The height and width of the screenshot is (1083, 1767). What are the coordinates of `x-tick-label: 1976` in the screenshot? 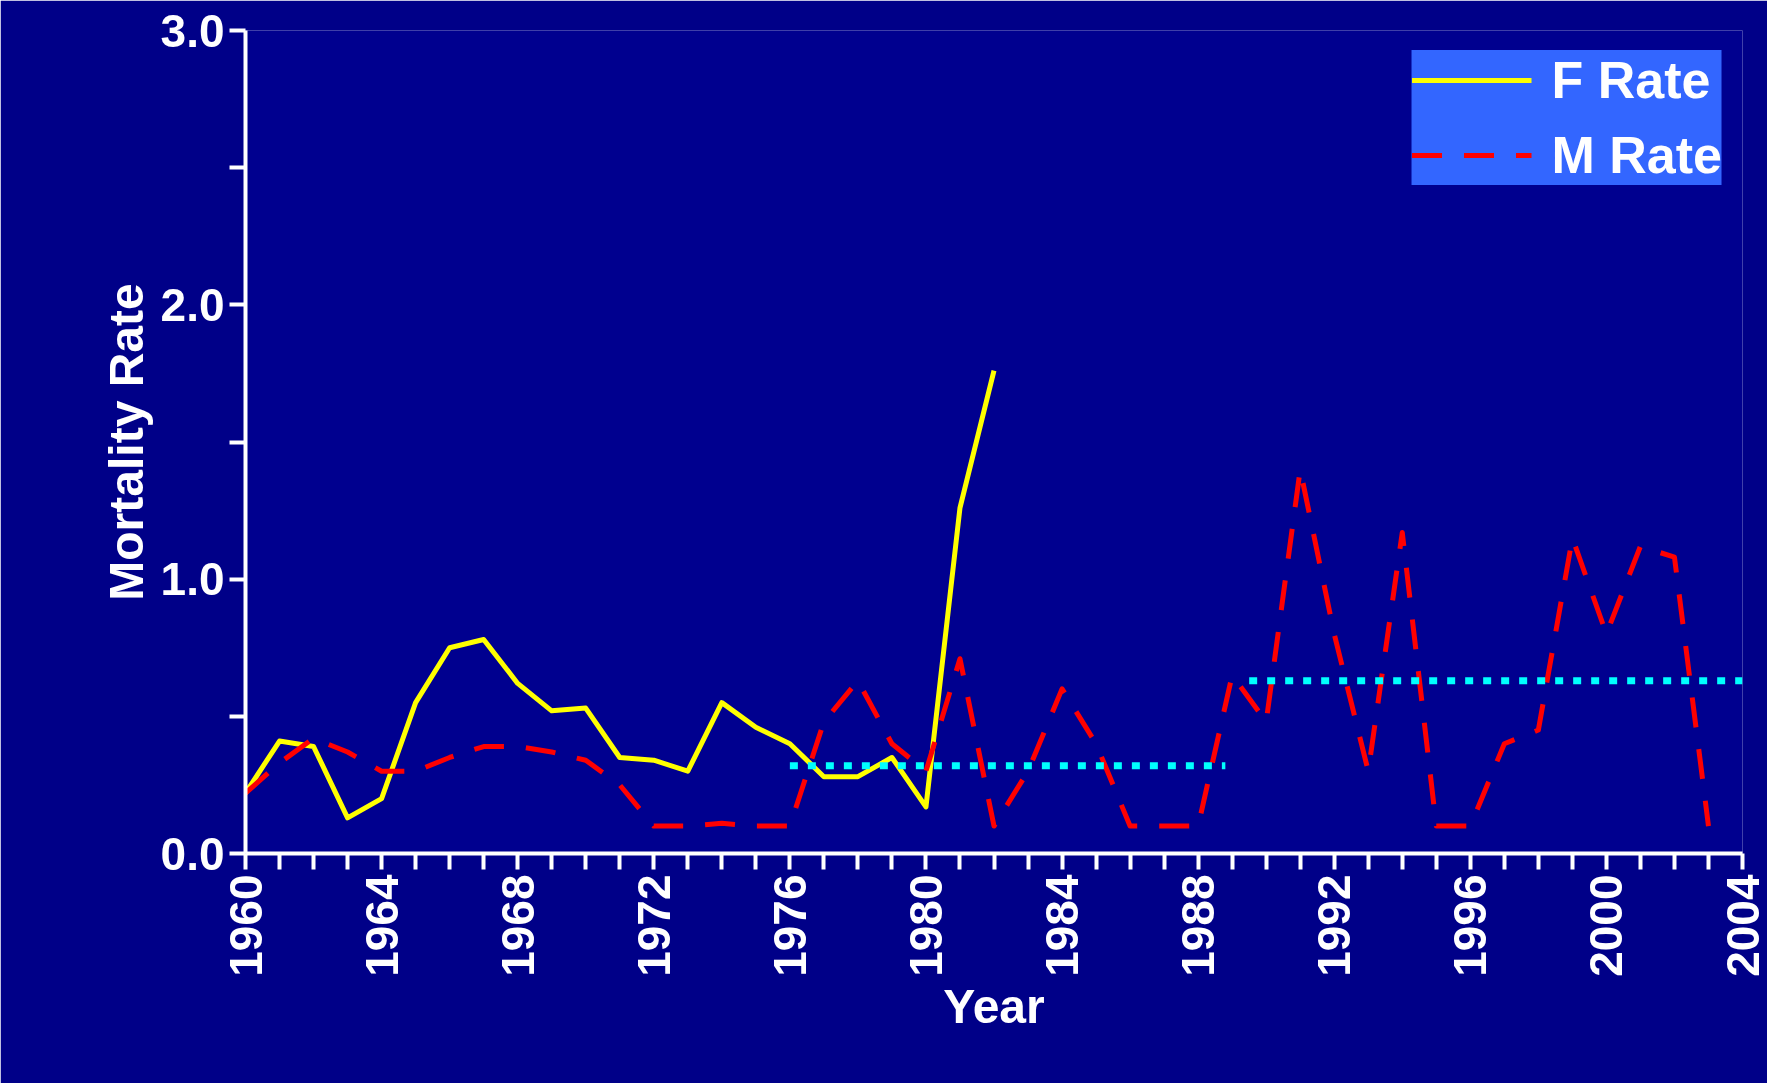 It's located at (789, 925).